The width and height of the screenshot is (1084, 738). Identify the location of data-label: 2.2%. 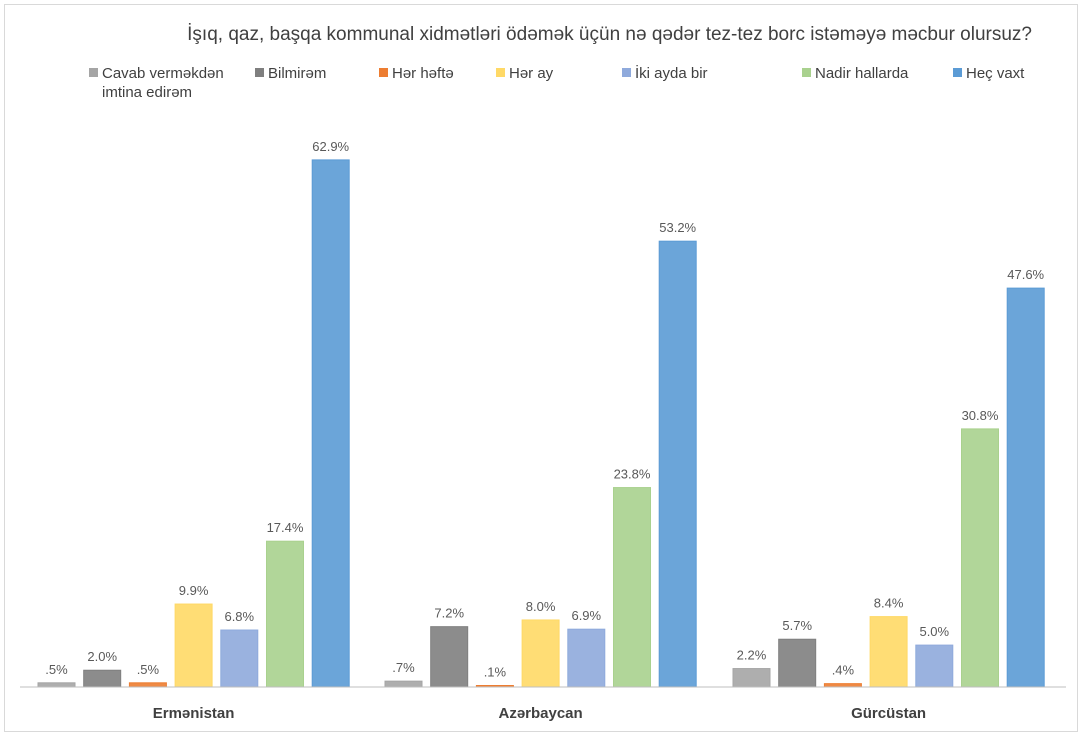
(752, 655).